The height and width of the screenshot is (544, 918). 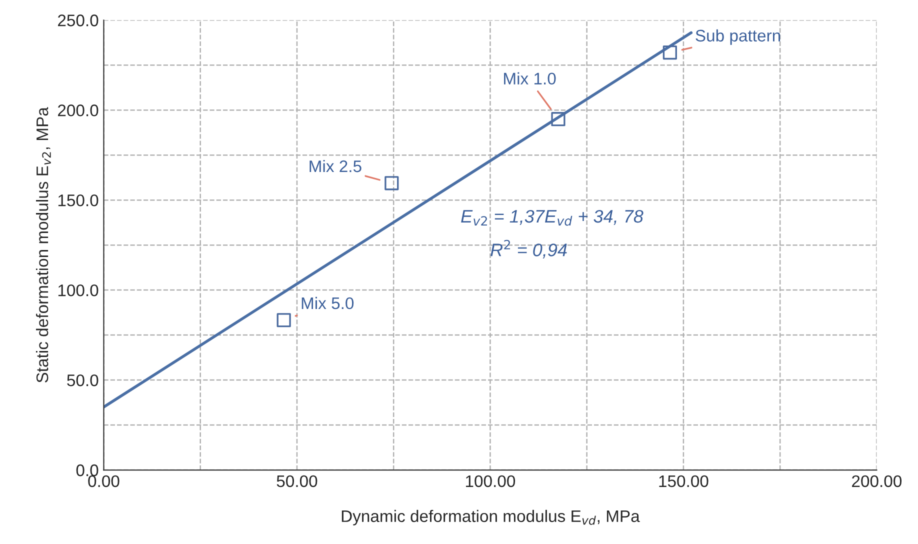 What do you see at coordinates (328, 303) in the screenshot?
I see `annotation: Mix 5.0` at bounding box center [328, 303].